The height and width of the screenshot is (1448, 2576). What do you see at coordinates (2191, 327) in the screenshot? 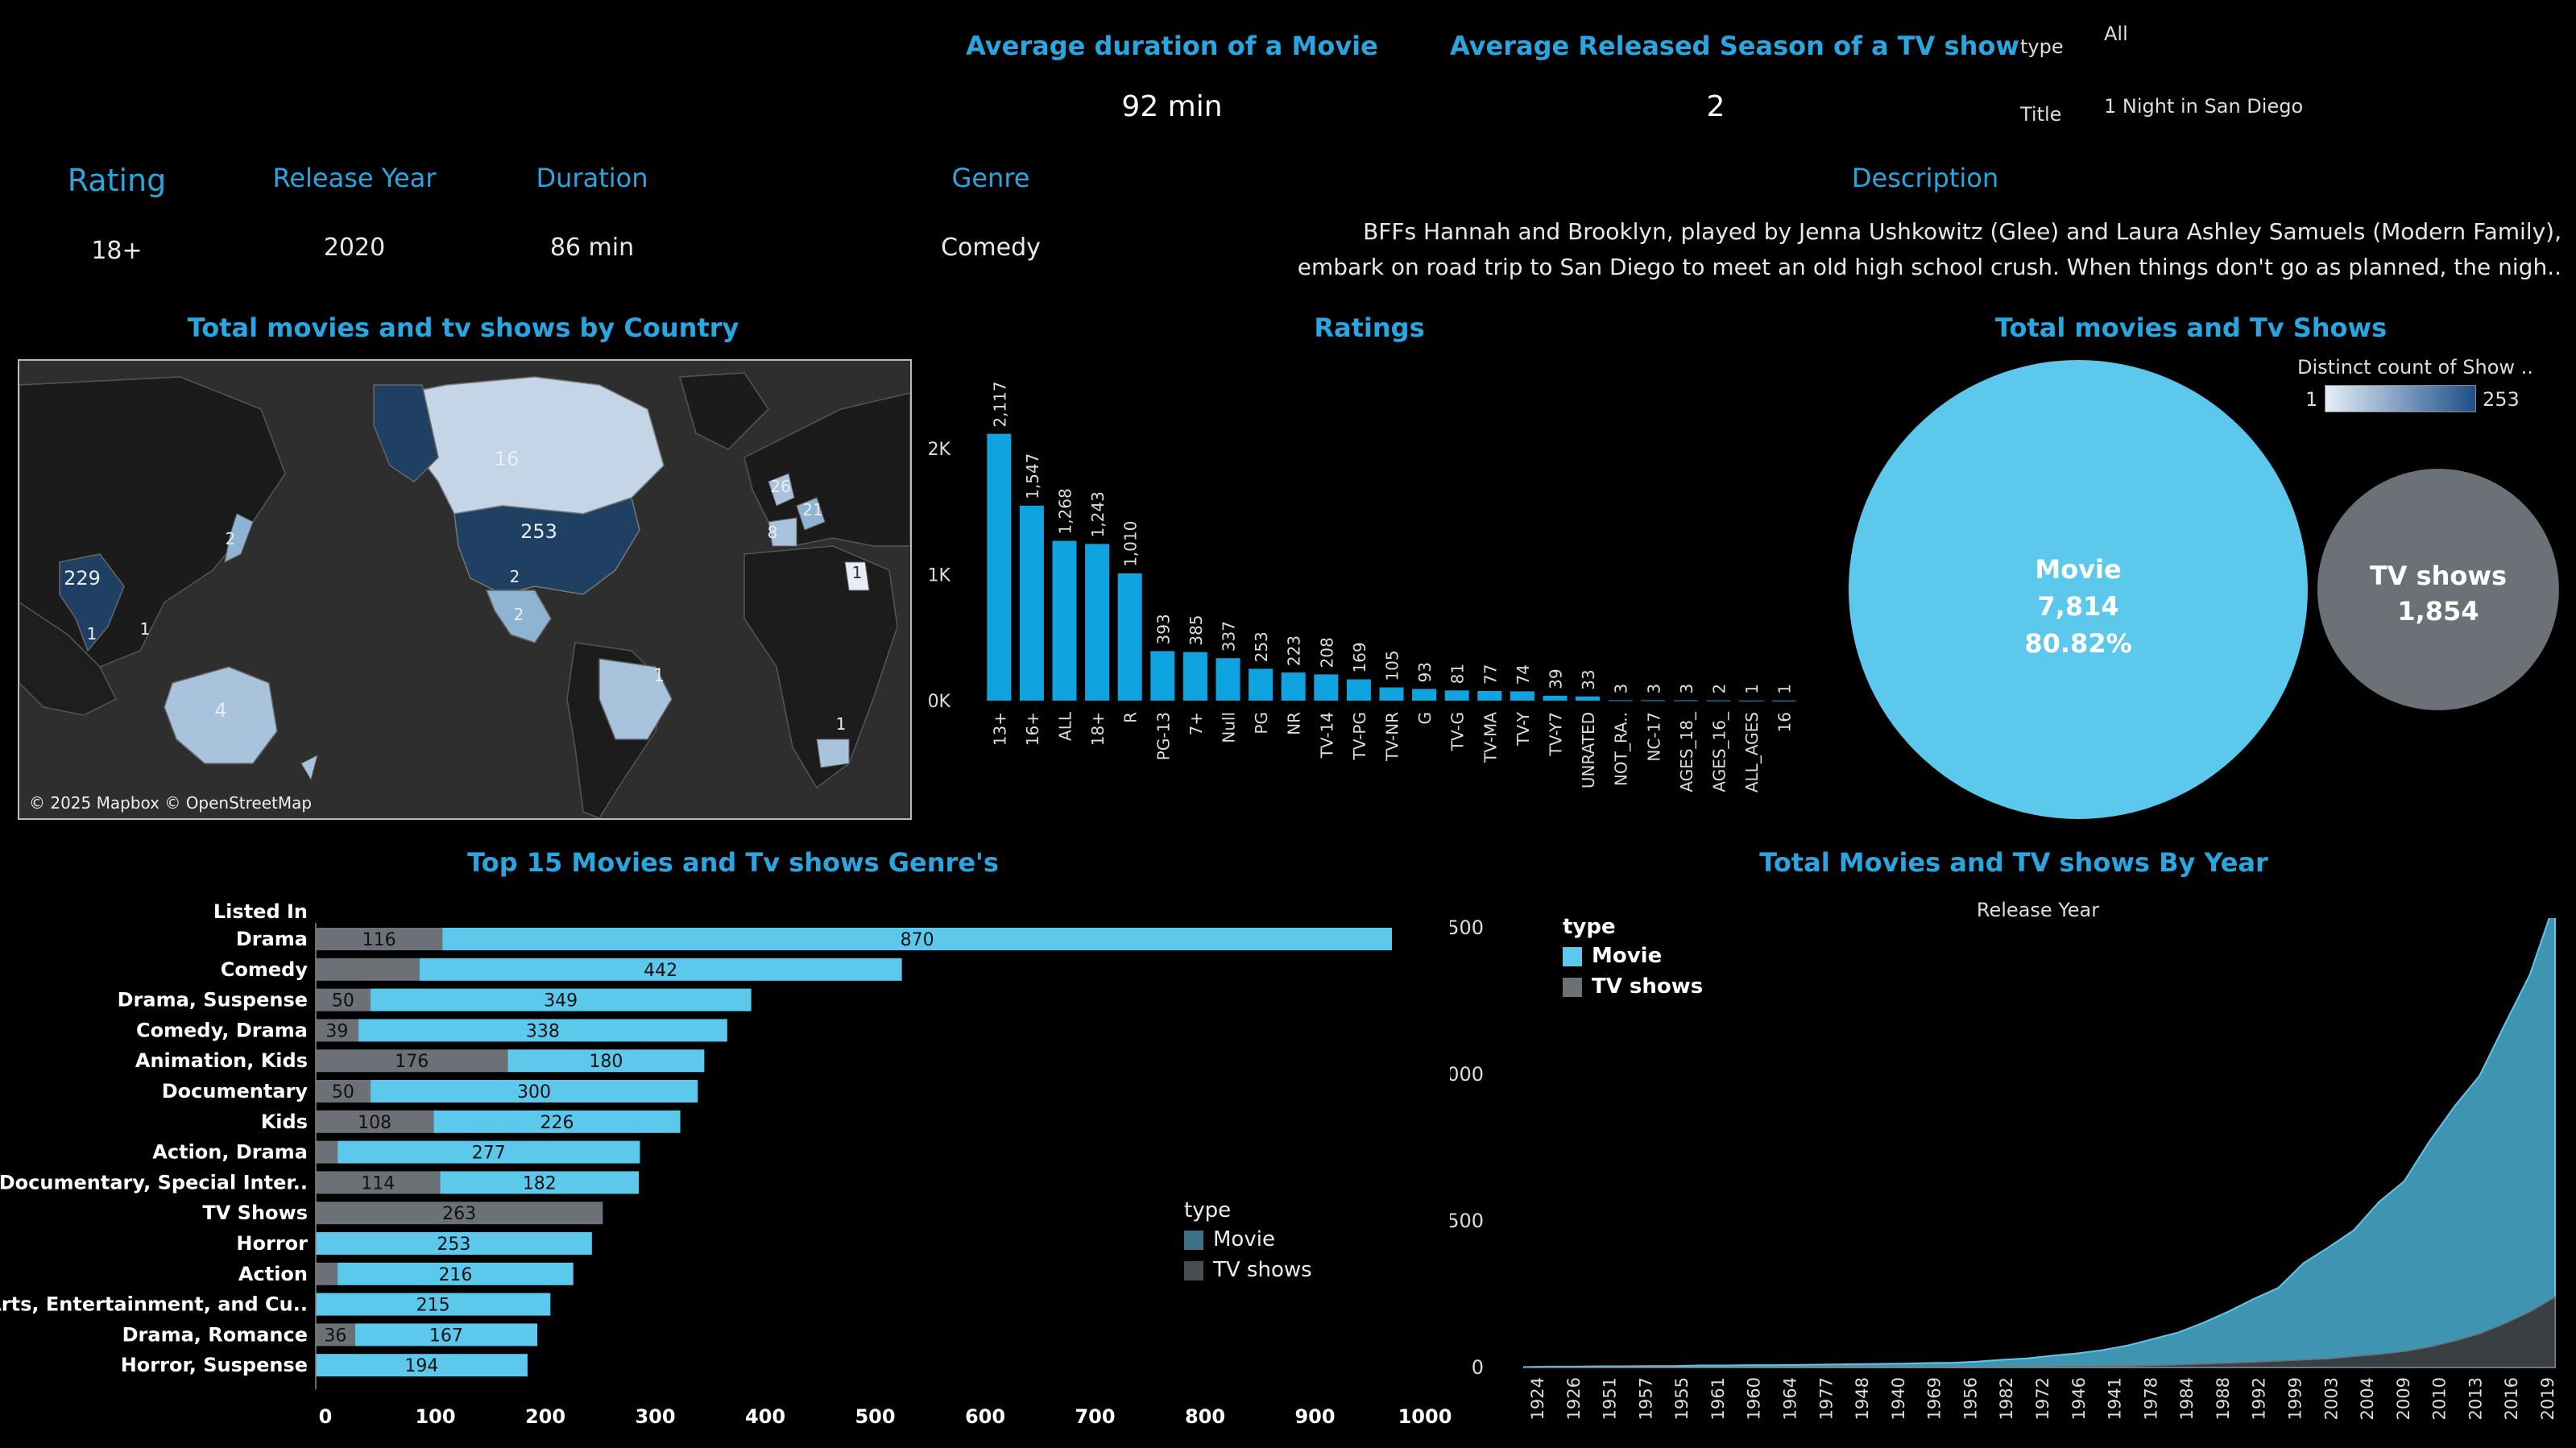
I see `totals-title: Total movies and Tv Shows` at bounding box center [2191, 327].